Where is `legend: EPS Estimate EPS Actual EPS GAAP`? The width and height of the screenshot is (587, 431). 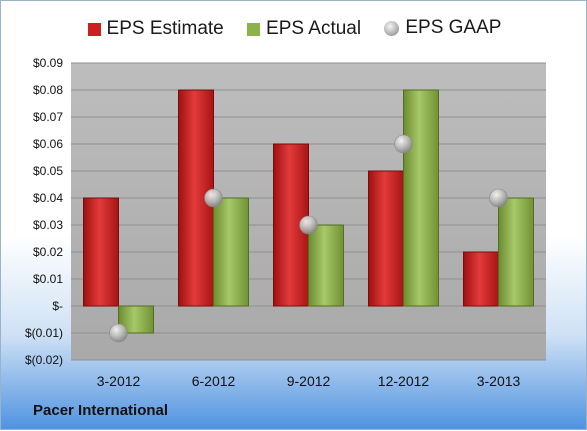 legend: EPS Estimate EPS Actual EPS GAAP is located at coordinates (294, 29).